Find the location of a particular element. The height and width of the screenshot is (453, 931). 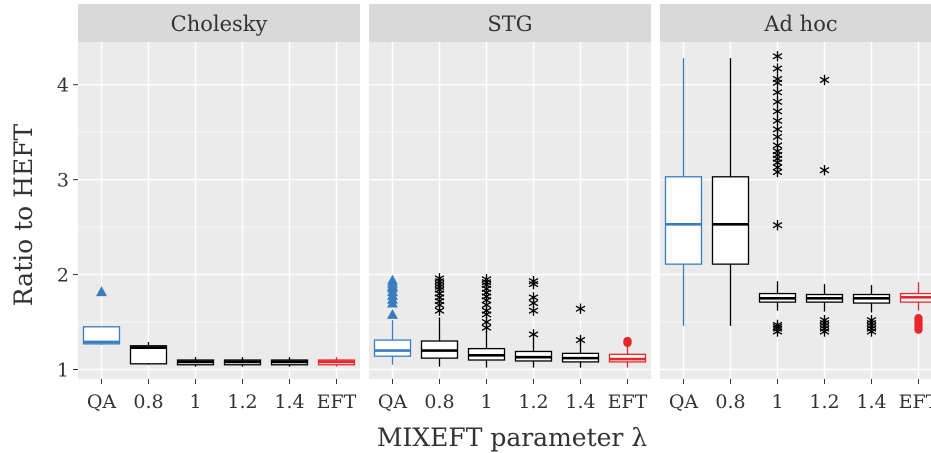

y-axis: 1 2 3 4 is located at coordinates (67, 228).